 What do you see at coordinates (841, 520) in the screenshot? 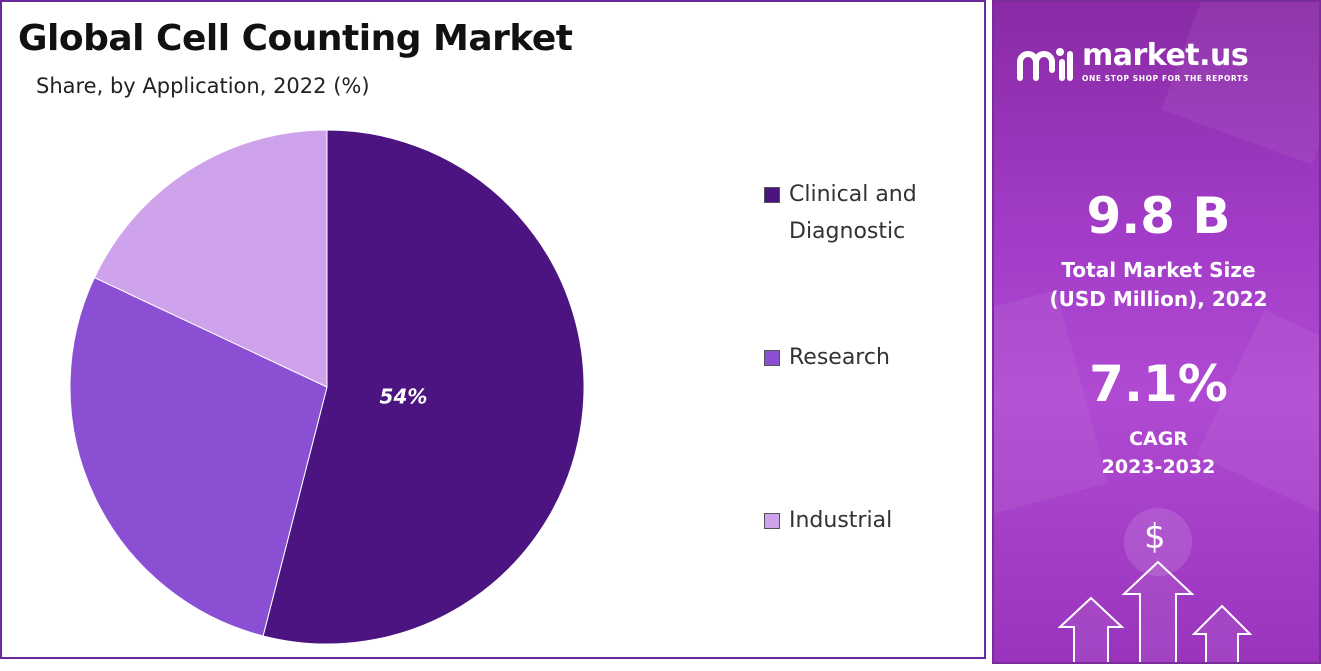
I see `legend-label: Industrial` at bounding box center [841, 520].